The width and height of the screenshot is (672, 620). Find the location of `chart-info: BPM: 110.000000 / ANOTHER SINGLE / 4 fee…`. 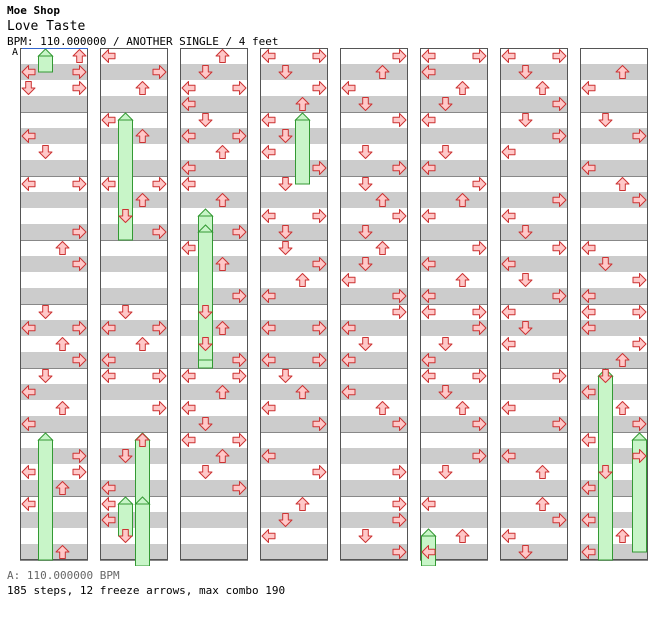

chart-info: BPM: 110.000000 / ANOTHER SINGLE / 4 fee… is located at coordinates (143, 41).